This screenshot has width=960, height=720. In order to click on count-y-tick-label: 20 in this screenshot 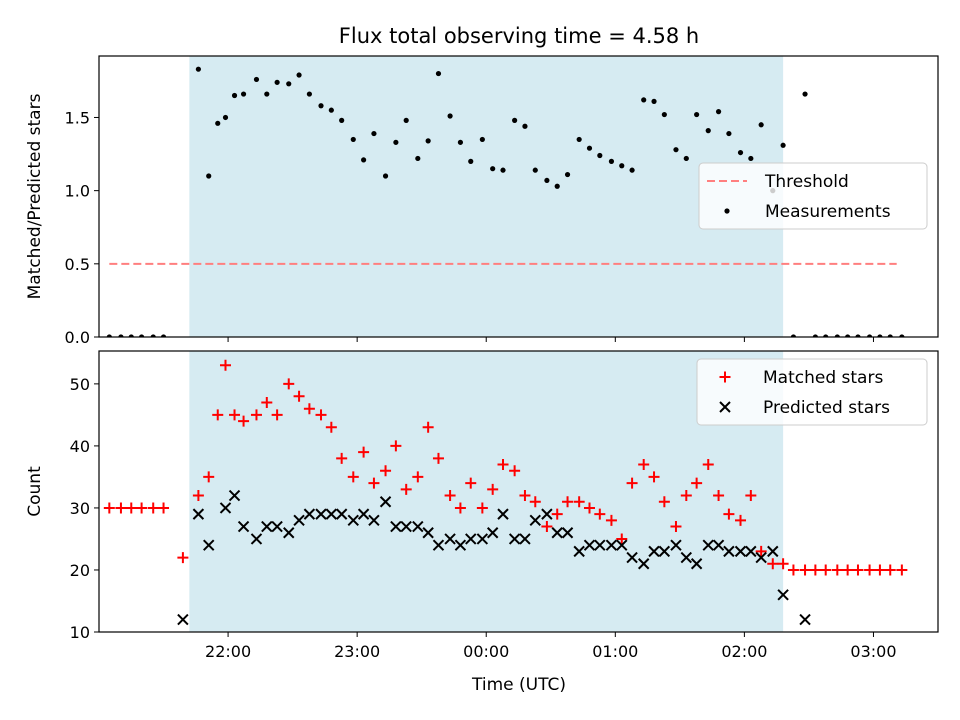, I will do `click(80, 570)`.